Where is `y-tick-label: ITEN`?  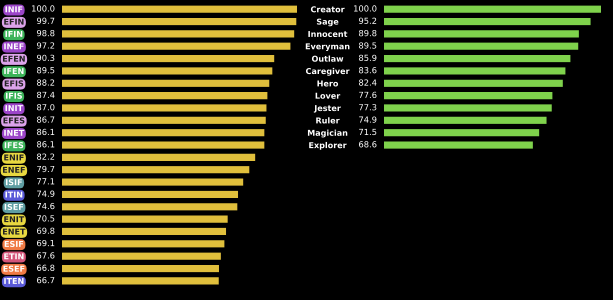
y-tick-label: ITEN is located at coordinates (14, 281).